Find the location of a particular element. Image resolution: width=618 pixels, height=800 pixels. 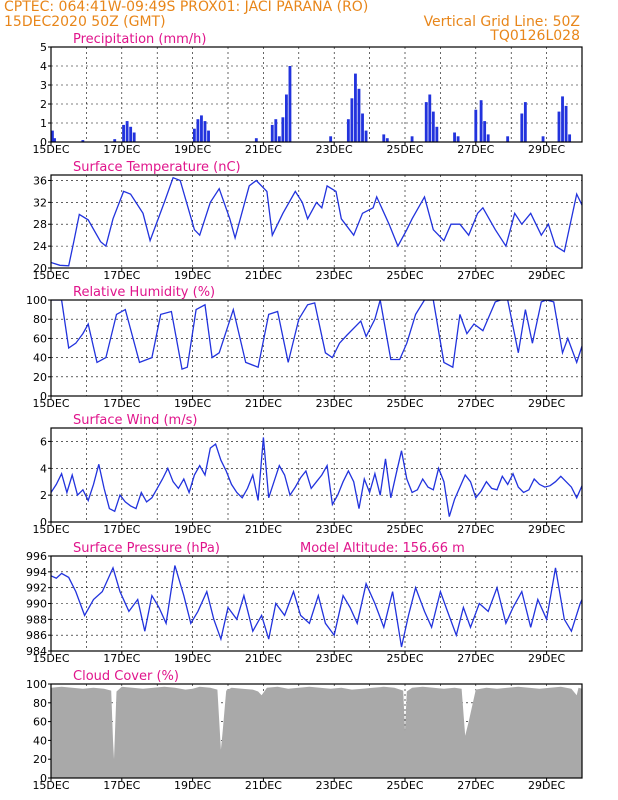

rh-ytick-label: 60 is located at coordinates (40, 338).